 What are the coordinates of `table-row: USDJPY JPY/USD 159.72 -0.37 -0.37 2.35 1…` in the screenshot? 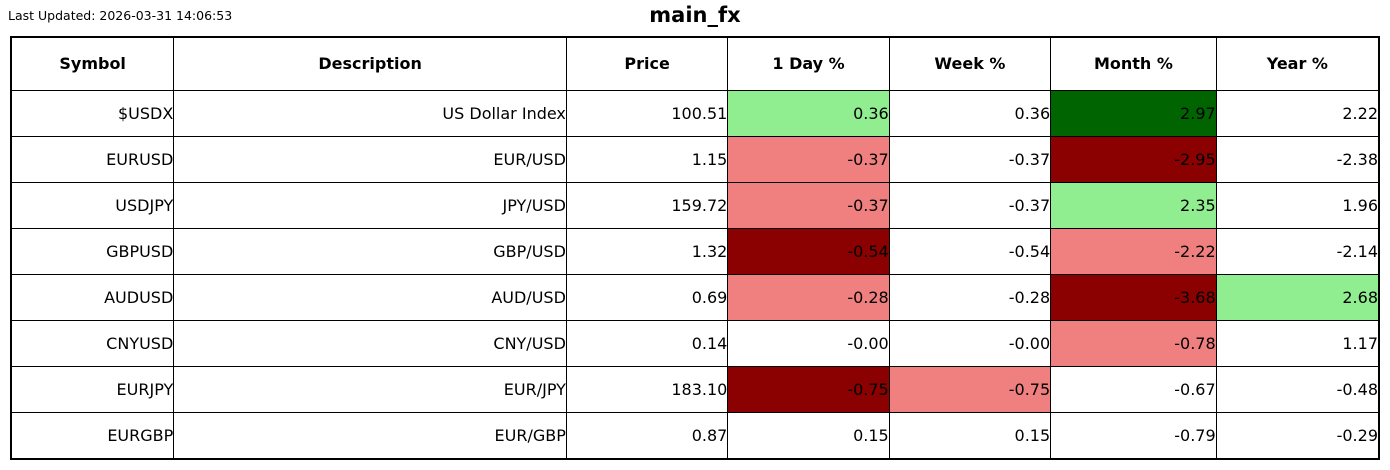 It's located at (695, 205).